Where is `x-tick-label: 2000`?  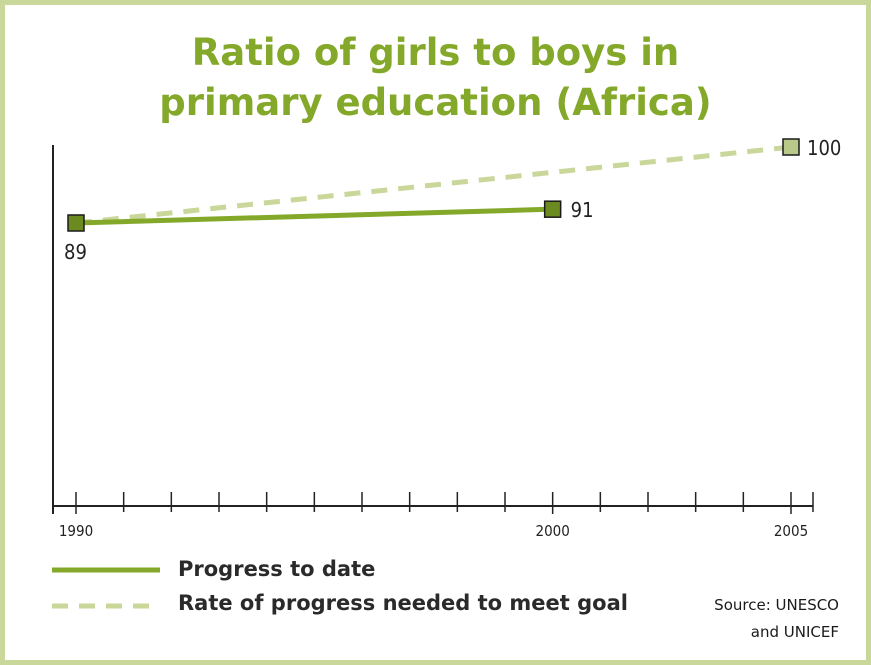
x-tick-label: 2000 is located at coordinates (552, 531).